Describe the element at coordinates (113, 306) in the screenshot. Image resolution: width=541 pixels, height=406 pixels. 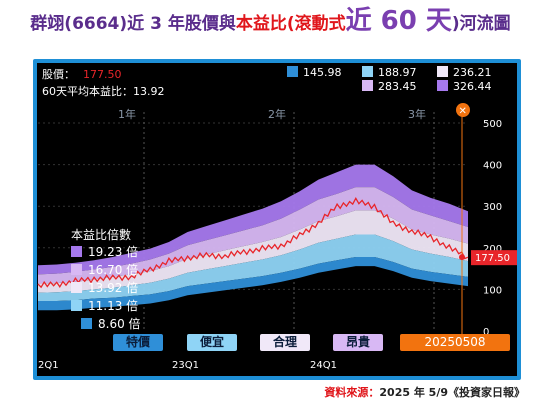
I see `pe-label: 11.13 倍` at that location.